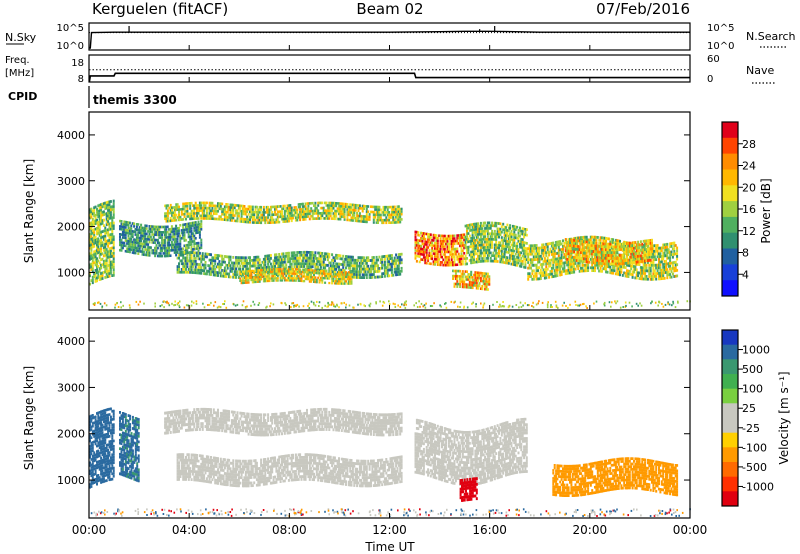 This screenshot has width=800, height=554. What do you see at coordinates (312, 29) in the screenshot?
I see `nsky-spikes` at bounding box center [312, 29].